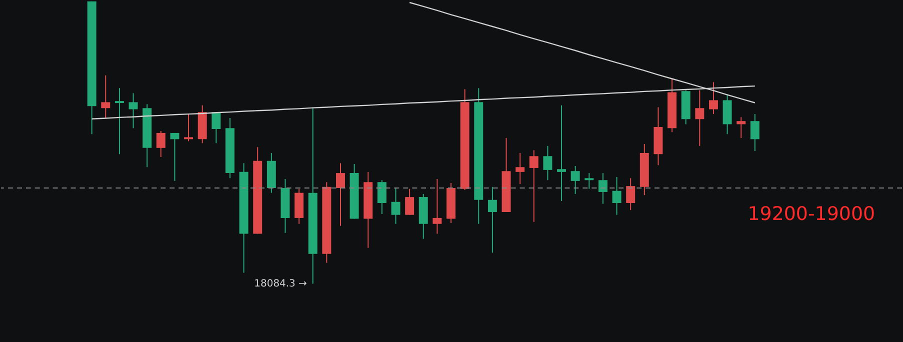  Describe the element at coordinates (812, 213) in the screenshot. I see `annotation: 19200-19000` at that location.